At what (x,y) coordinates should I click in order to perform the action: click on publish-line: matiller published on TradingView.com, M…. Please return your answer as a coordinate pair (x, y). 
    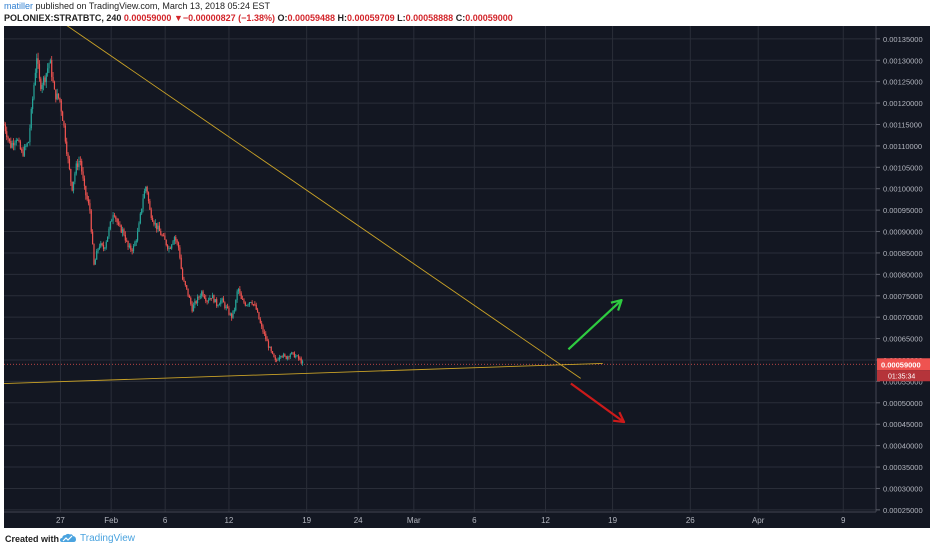
    Looking at the image, I should click on (137, 6).